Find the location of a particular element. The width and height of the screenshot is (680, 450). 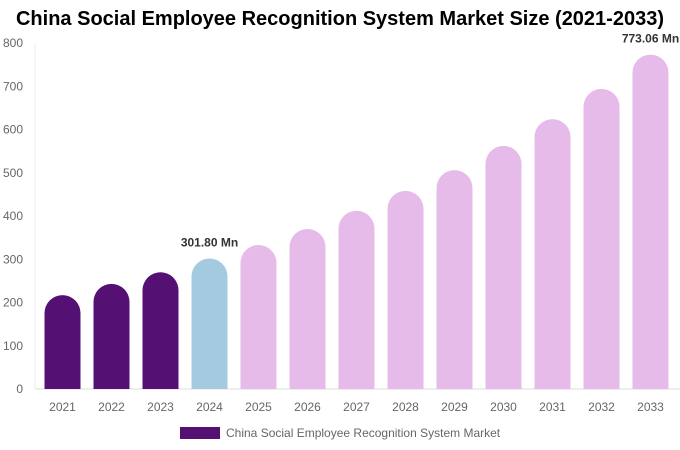

data-label: 301.80 Mn is located at coordinates (209, 242).